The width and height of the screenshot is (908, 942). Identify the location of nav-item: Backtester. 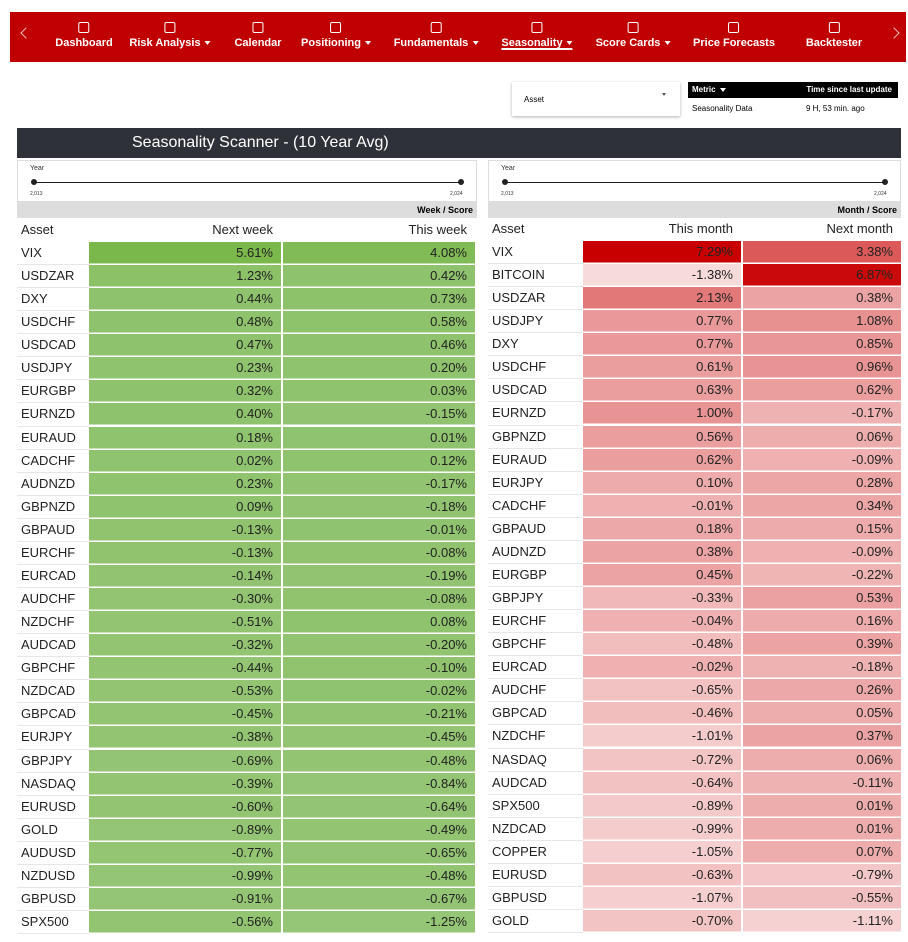
(834, 37).